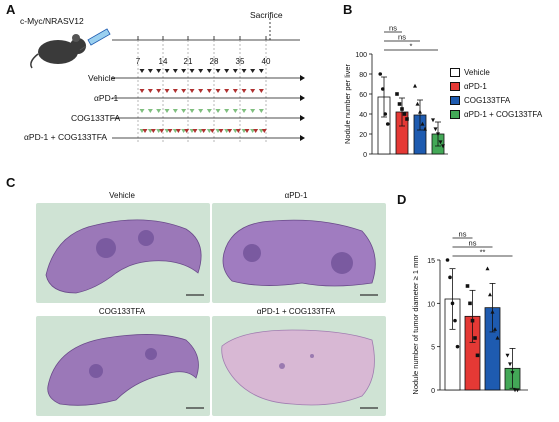 This screenshot has height=422, width=559. I want to click on legend-label: COG133TFA, so click(487, 100).